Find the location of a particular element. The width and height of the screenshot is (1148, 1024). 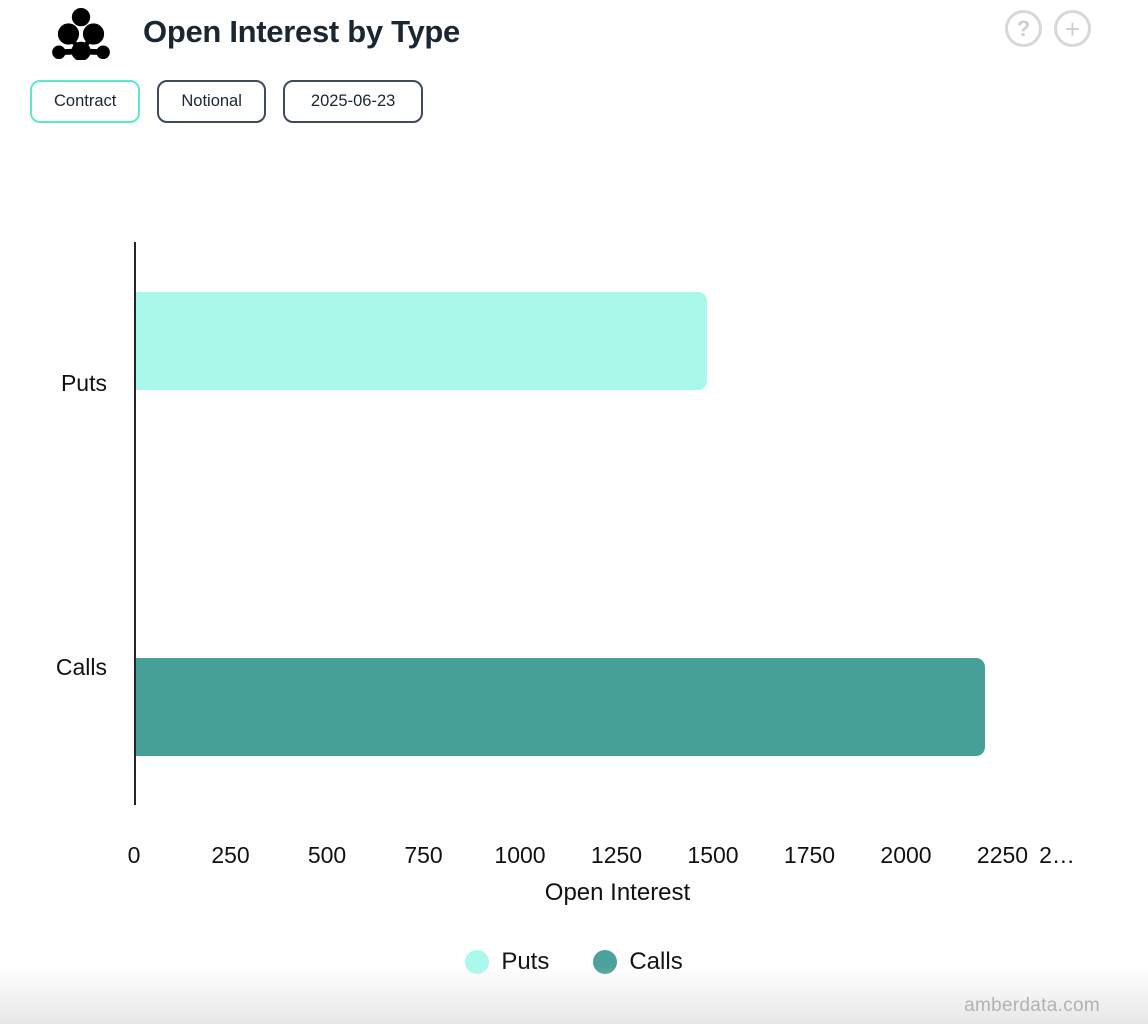

toolbar: Contract Notional 2025-06-23 is located at coordinates (235, 101).